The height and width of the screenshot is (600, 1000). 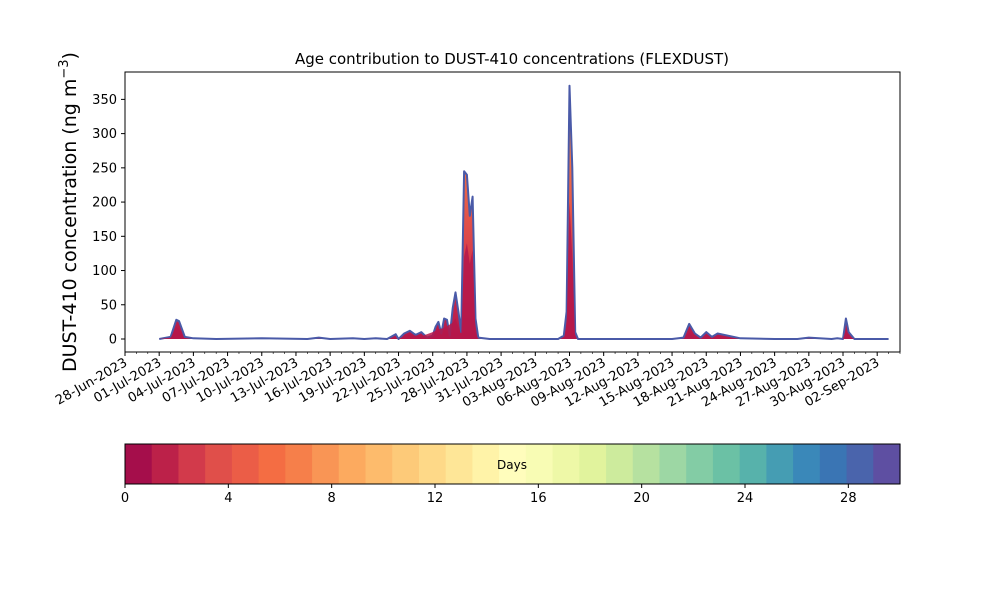 What do you see at coordinates (104, 134) in the screenshot?
I see `y-tick-label: 300` at bounding box center [104, 134].